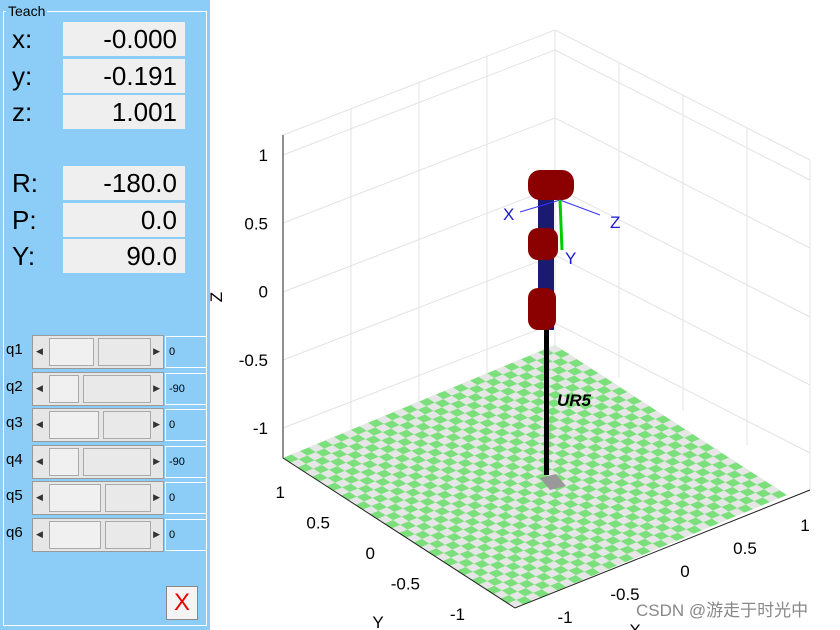 This screenshot has width=840, height=630. What do you see at coordinates (24, 219) in the screenshot?
I see `field-label: P:` at bounding box center [24, 219].